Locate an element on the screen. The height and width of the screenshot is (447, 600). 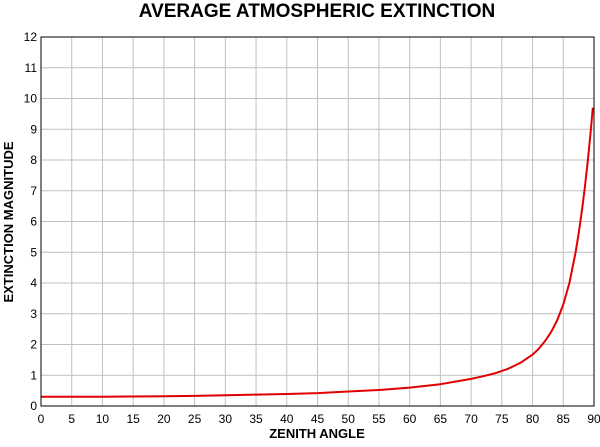
y-tick-label: 7 is located at coordinates (33, 191).